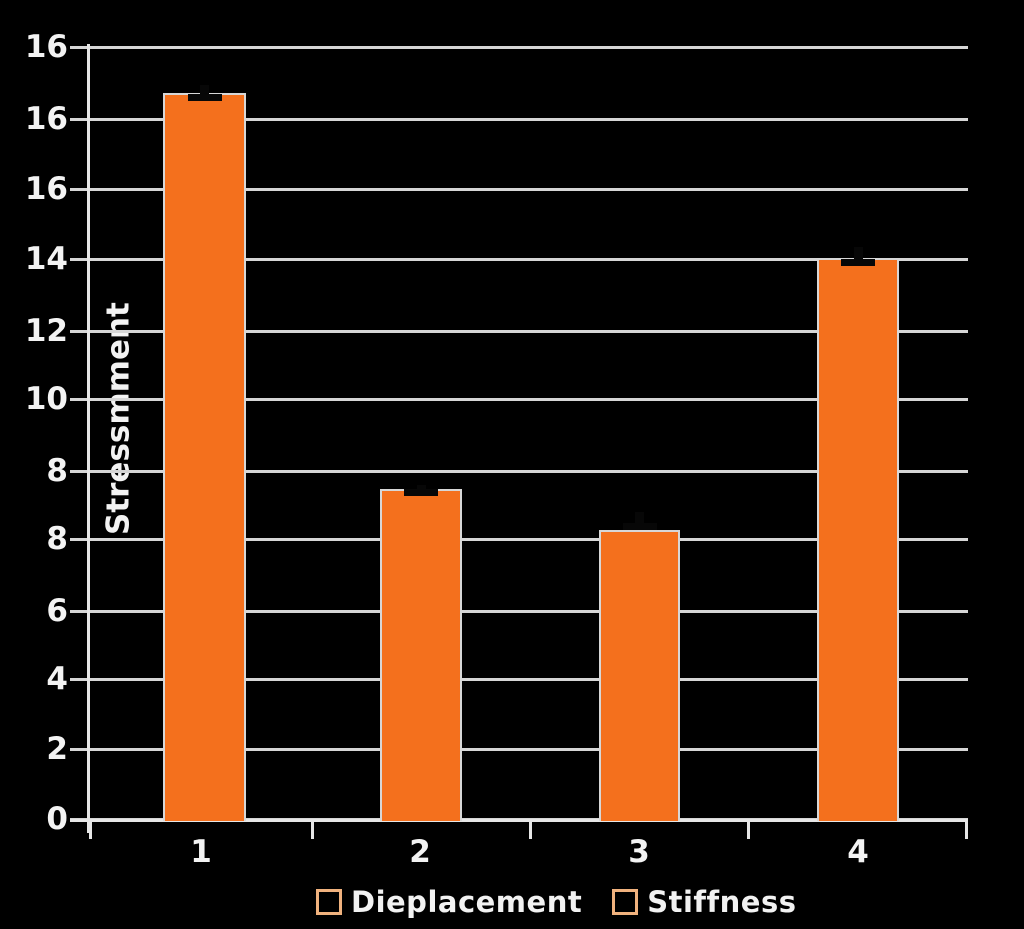 Image resolution: width=1024 pixels, height=929 pixels. Describe the element at coordinates (46, 399) in the screenshot. I see `y-tick-label: 10` at that location.